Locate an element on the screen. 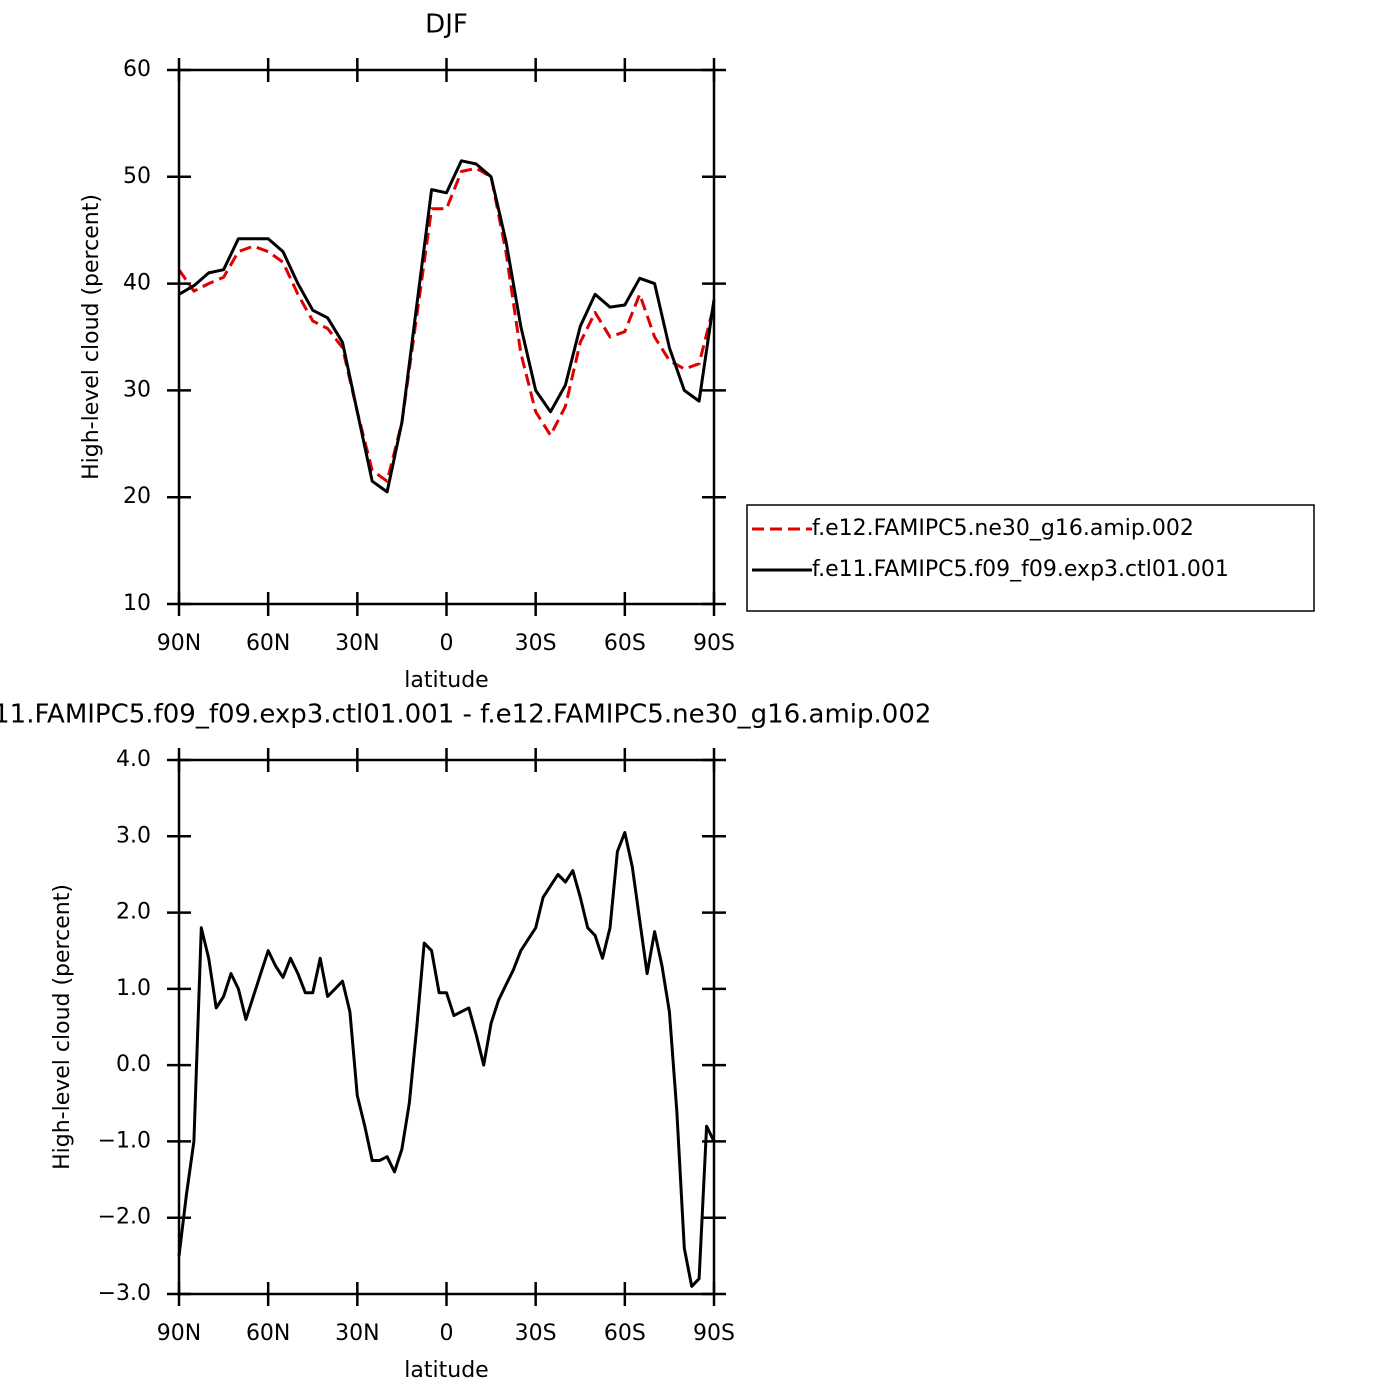 The image size is (1394, 1391). y-tick-label: 10 is located at coordinates (137, 603).